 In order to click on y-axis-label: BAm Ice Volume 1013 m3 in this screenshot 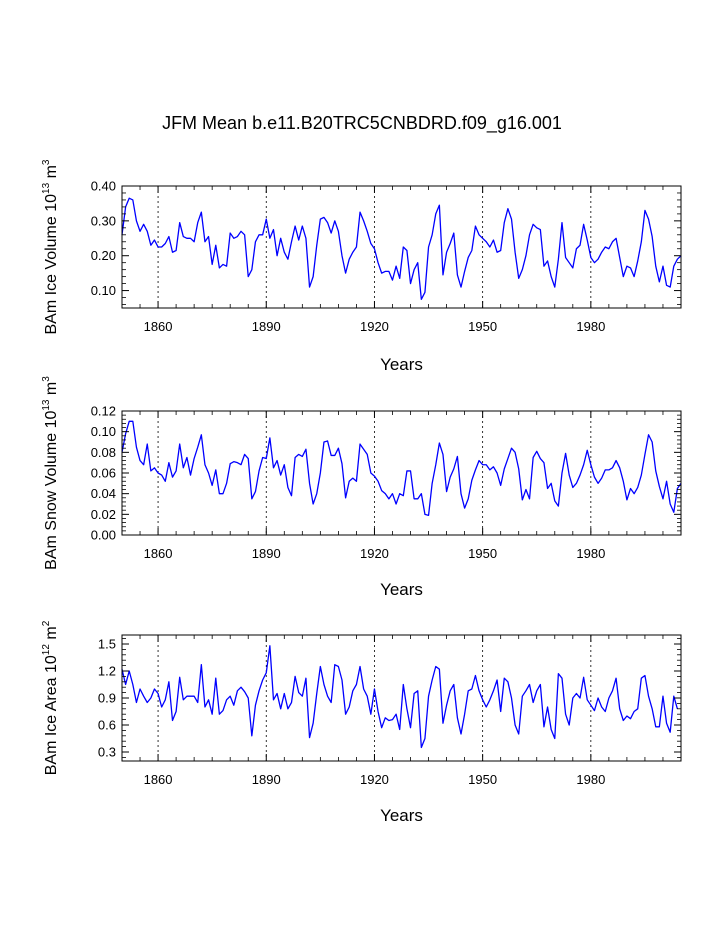, I will do `click(50, 246)`.